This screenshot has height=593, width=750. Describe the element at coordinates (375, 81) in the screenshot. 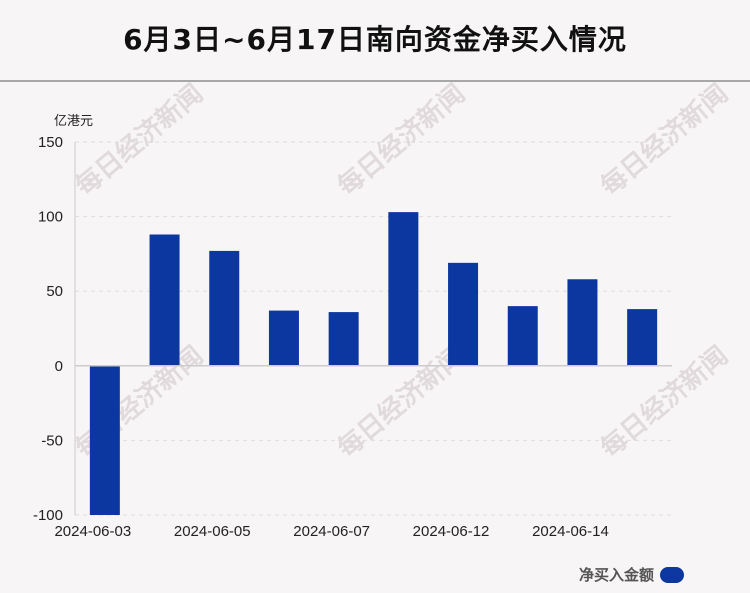

I see `title-divider` at that location.